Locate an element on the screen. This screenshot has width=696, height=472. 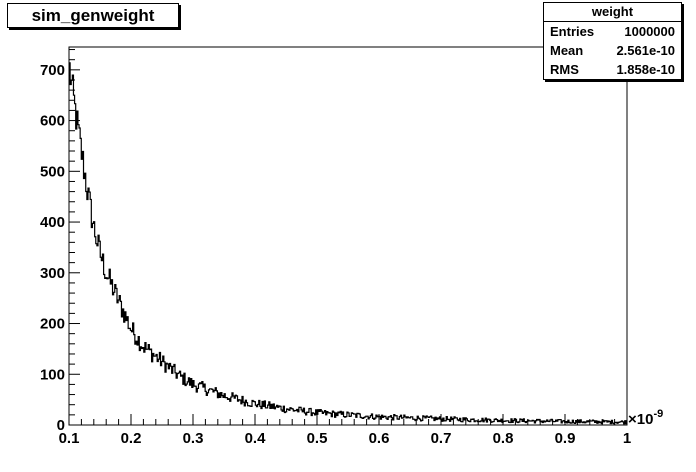
stats-title: weight is located at coordinates (612, 12).